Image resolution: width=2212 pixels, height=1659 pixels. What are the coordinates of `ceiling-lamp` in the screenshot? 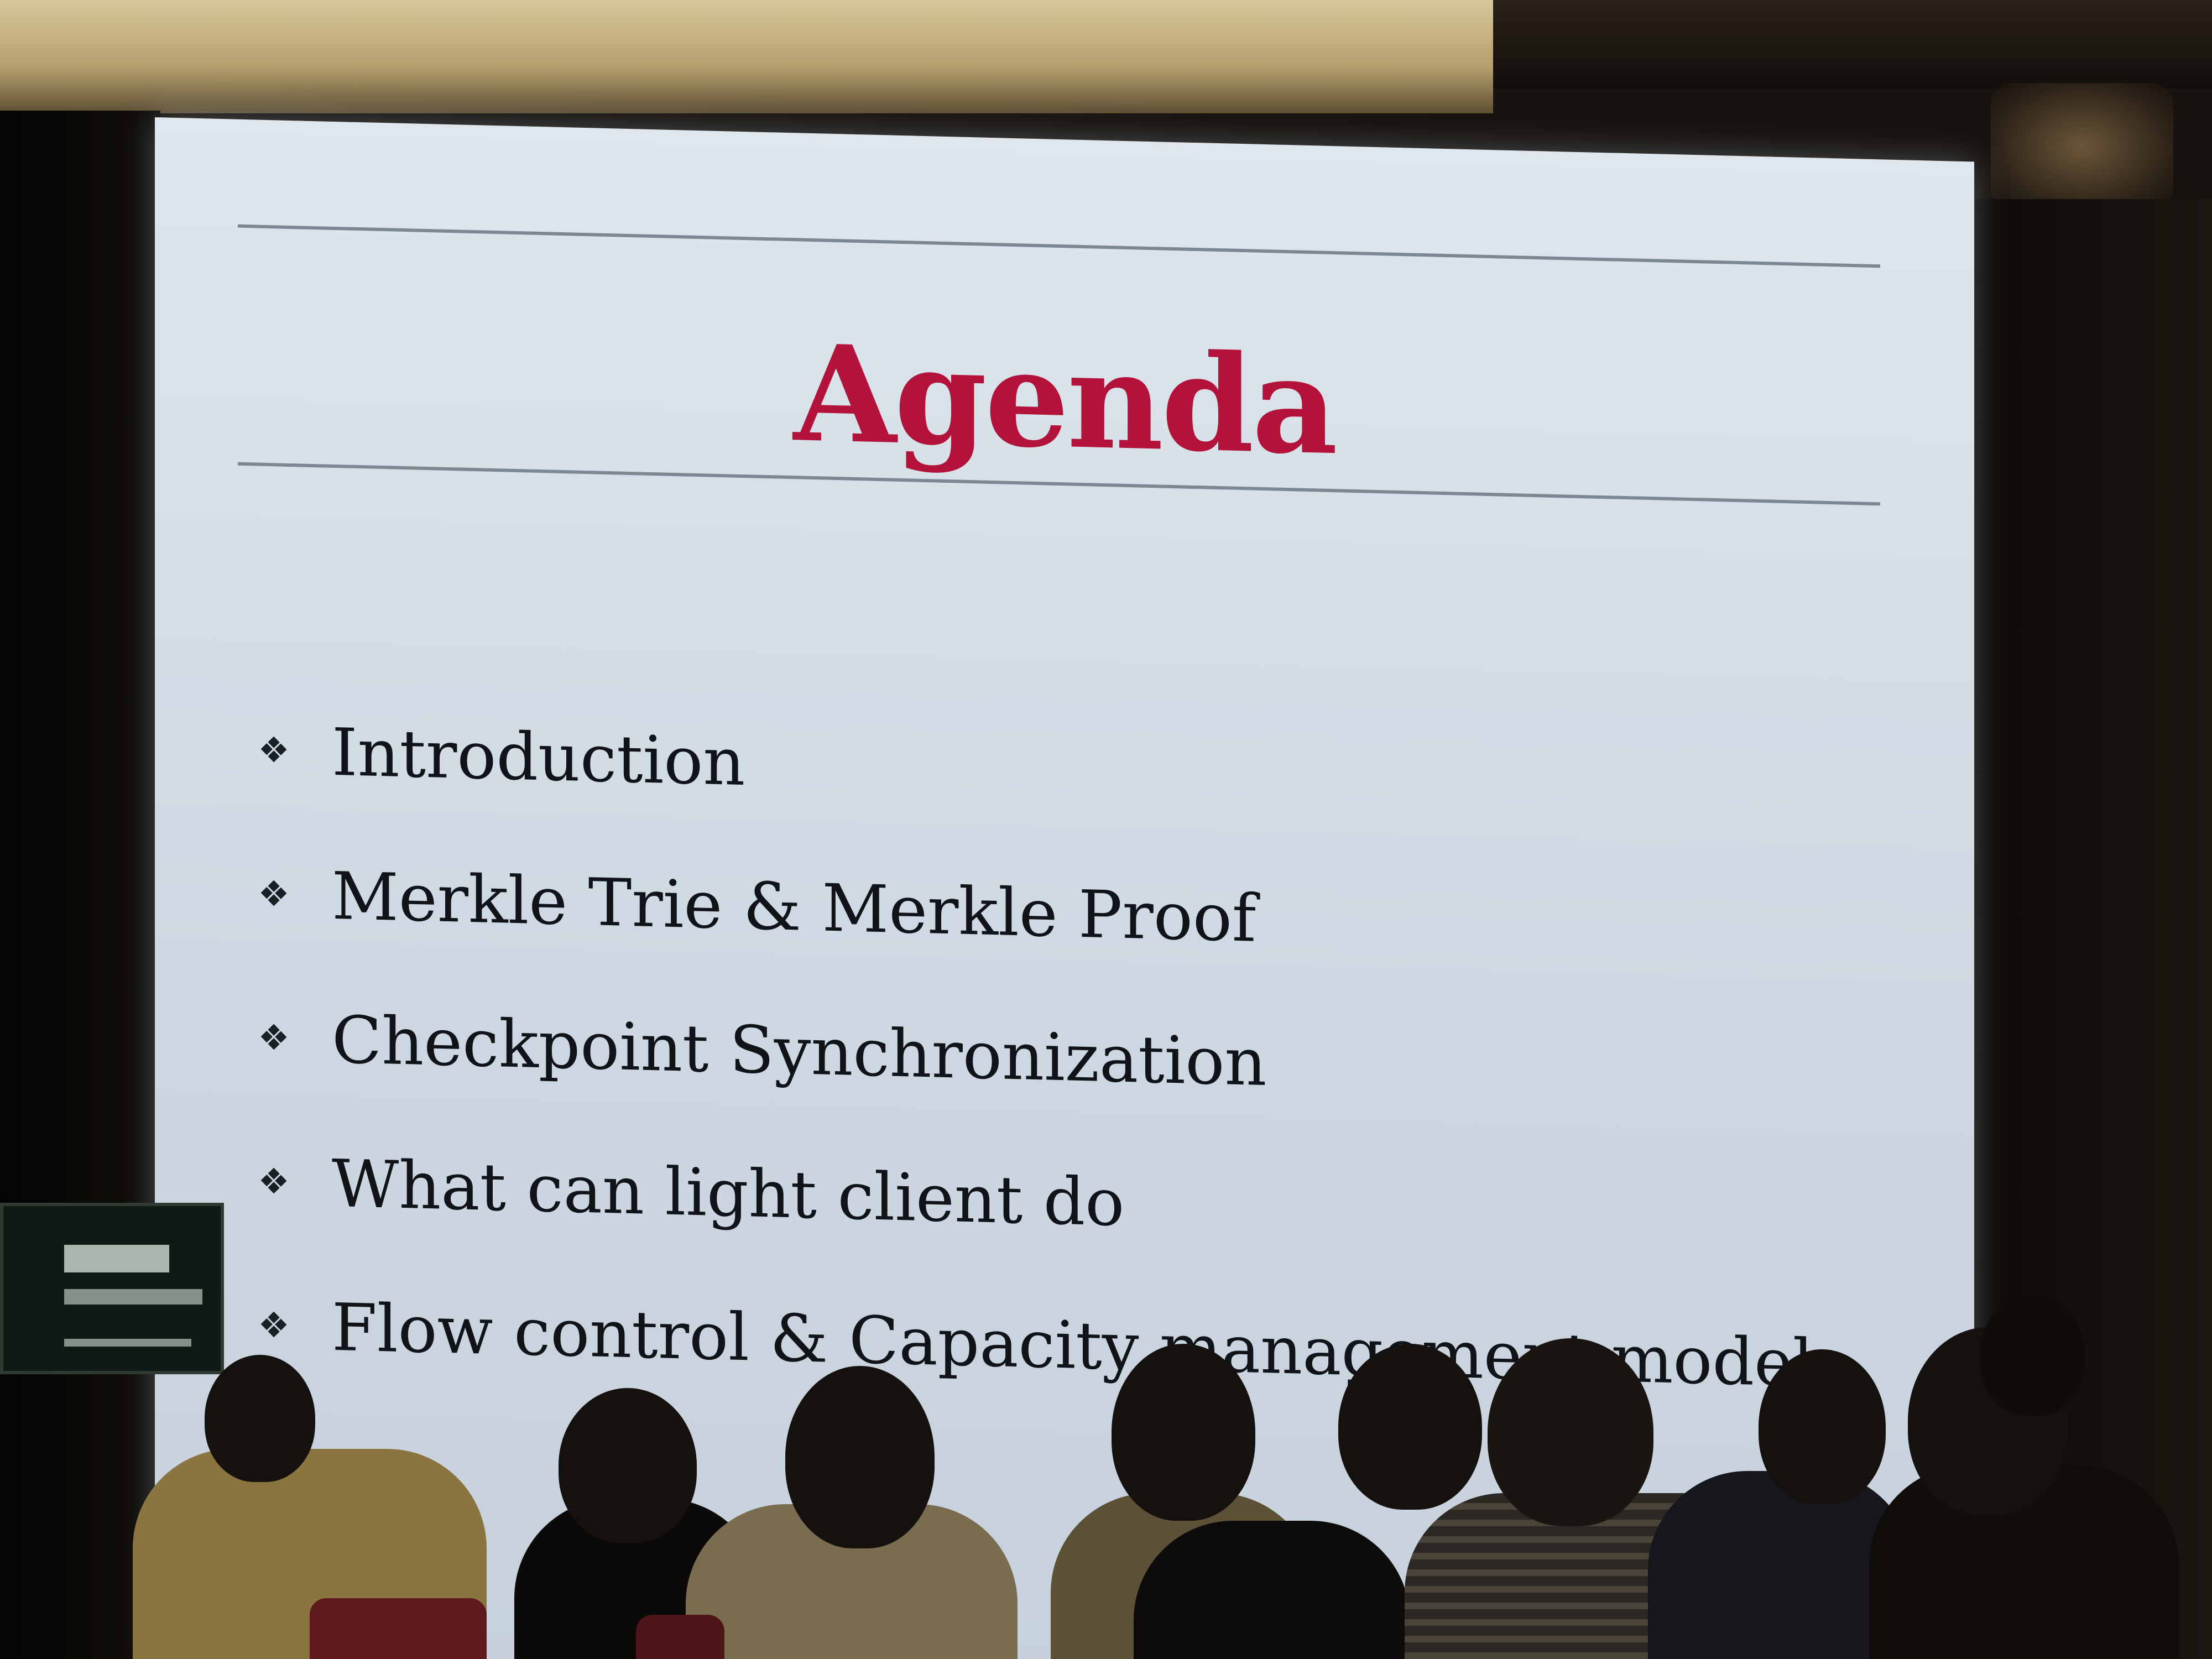 It's located at (2082, 147).